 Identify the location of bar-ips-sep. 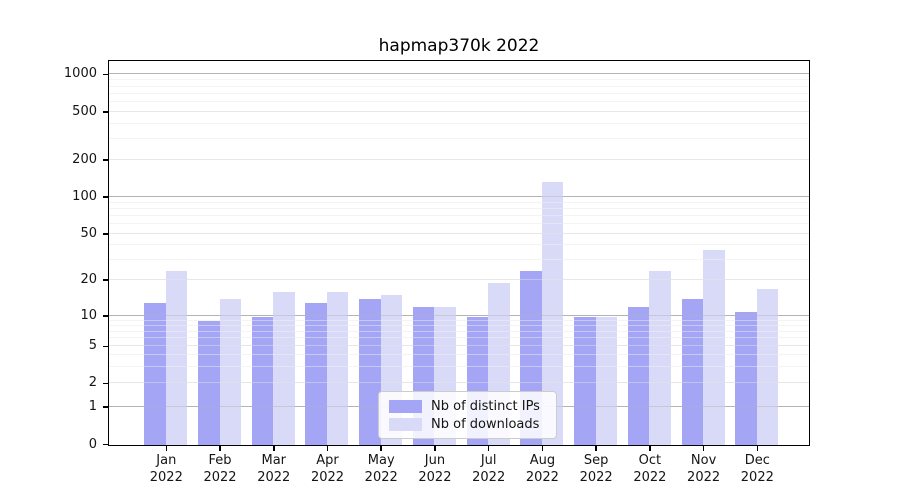
(585, 380).